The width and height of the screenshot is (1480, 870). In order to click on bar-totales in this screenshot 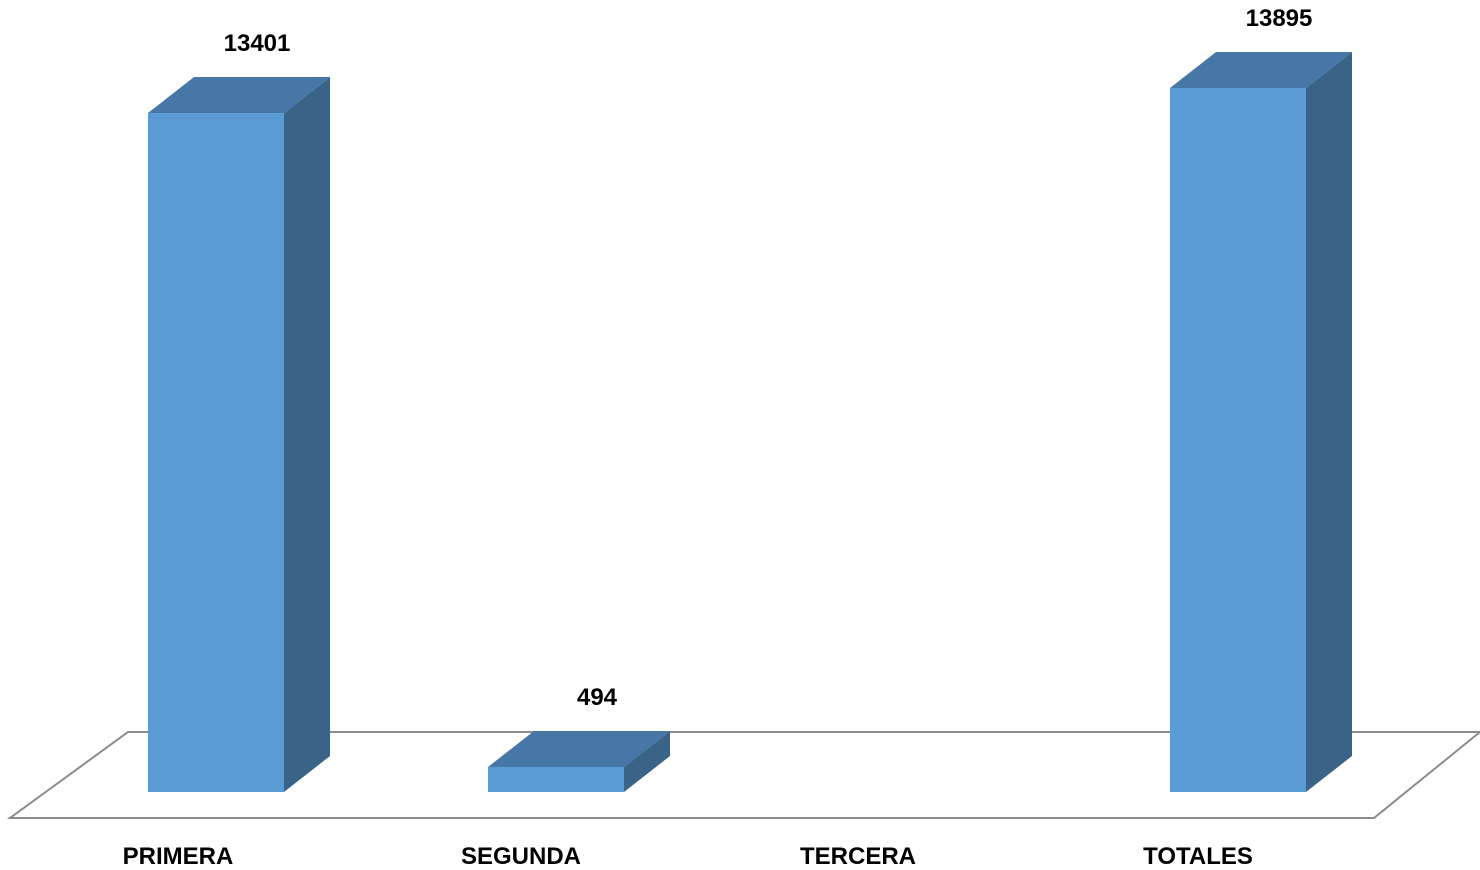, I will do `click(1261, 422)`.